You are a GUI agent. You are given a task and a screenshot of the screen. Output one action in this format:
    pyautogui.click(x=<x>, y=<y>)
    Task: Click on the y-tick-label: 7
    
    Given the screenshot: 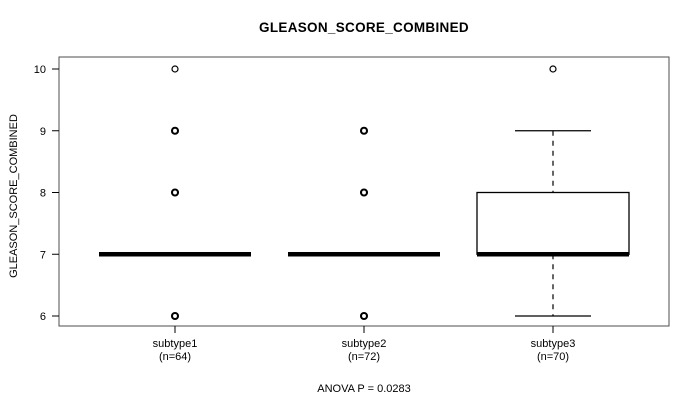 What is the action you would take?
    pyautogui.click(x=43, y=255)
    